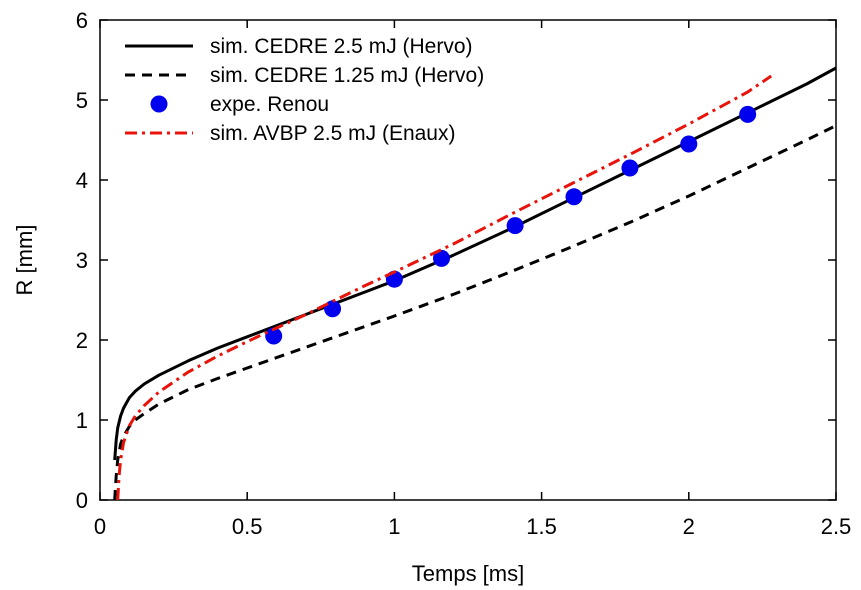  What do you see at coordinates (100, 526) in the screenshot?
I see `x-tick-label: 0` at bounding box center [100, 526].